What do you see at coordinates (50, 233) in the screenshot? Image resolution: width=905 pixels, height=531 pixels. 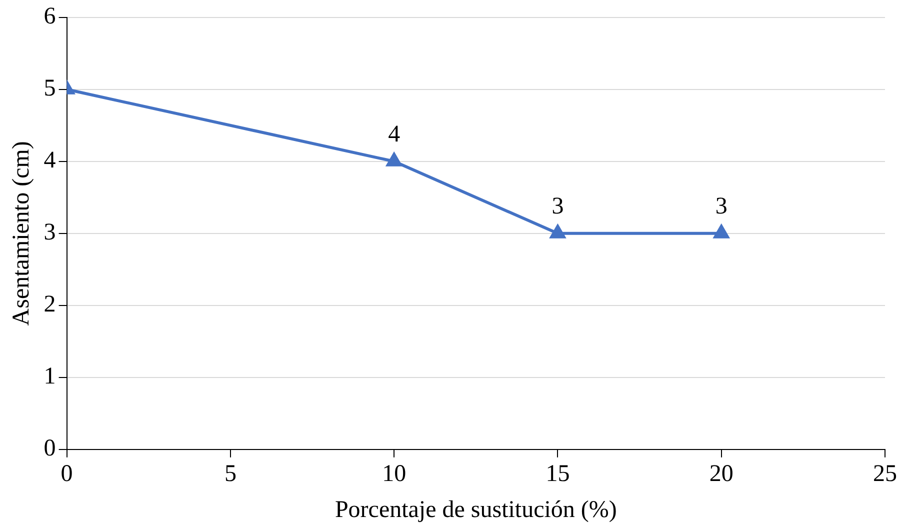 I see `y-tick-label: 3` at bounding box center [50, 233].